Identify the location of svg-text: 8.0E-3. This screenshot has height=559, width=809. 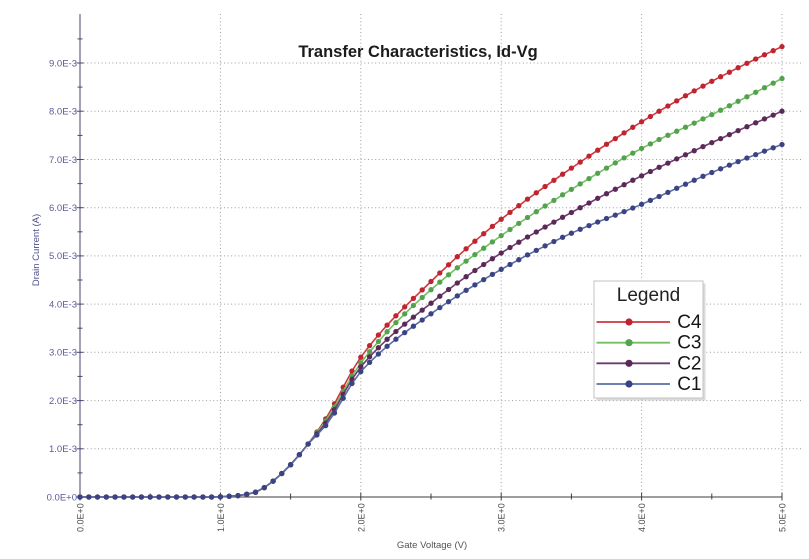
(63, 112).